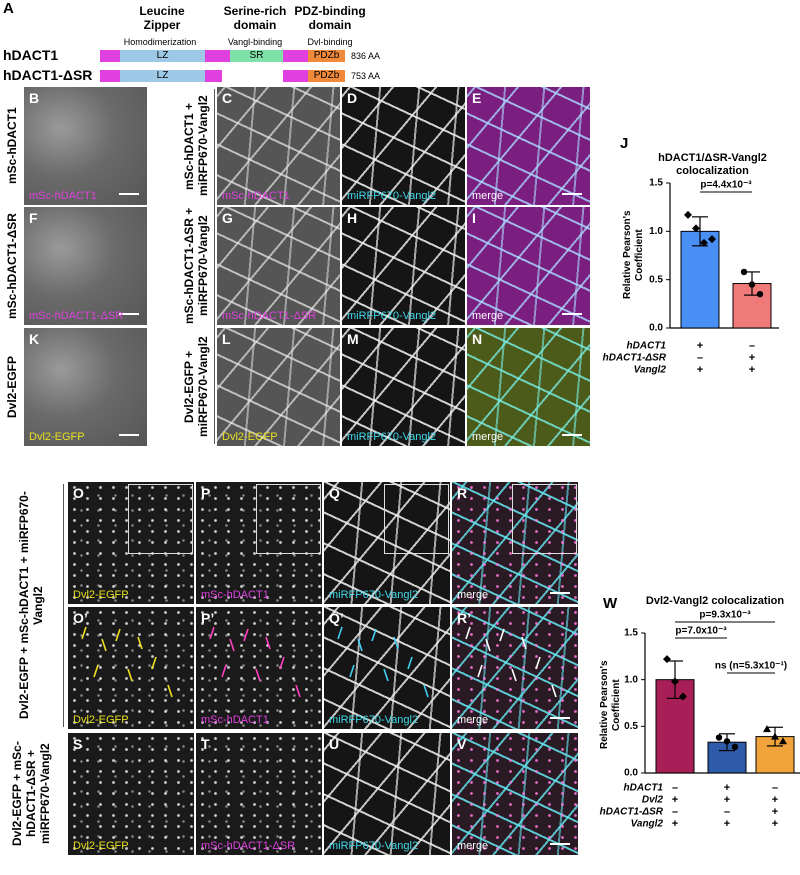  Describe the element at coordinates (701, 631) in the screenshot. I see `significance-label: p=7.0x10⁻³` at that location.